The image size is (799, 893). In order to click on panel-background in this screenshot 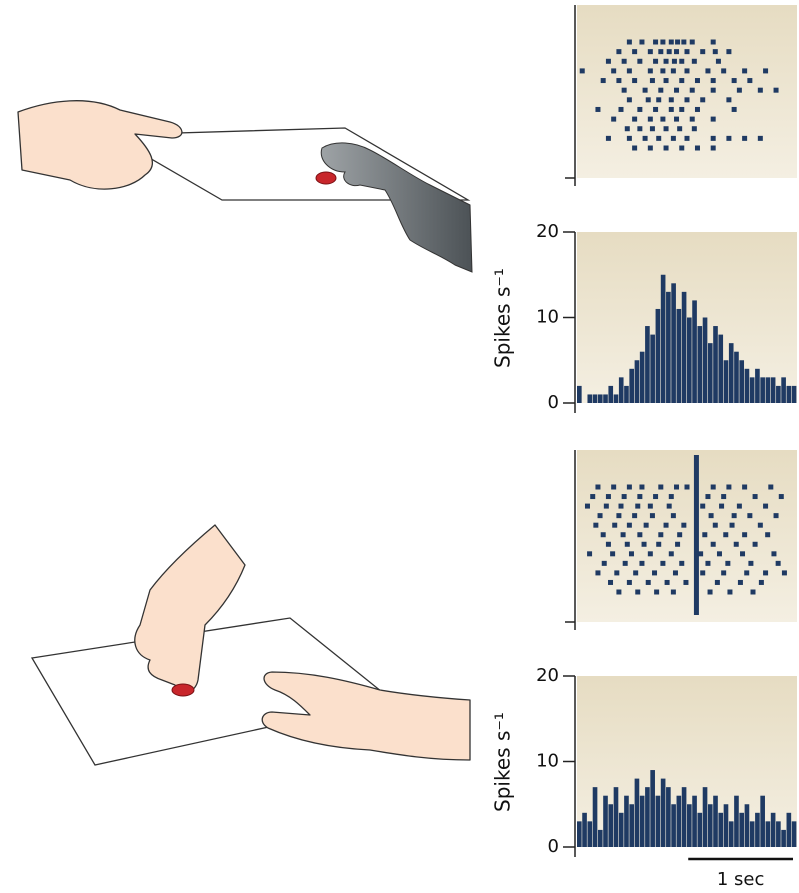, I will do `click(687, 91)`.